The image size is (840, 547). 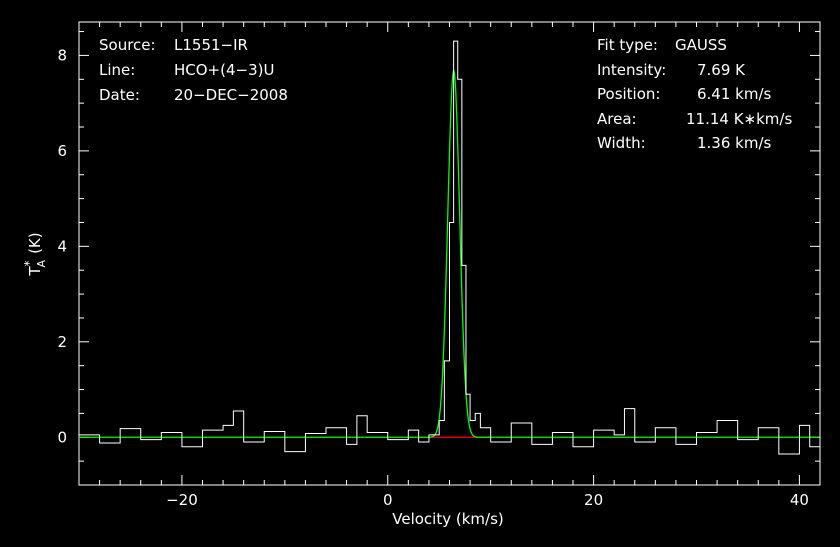 What do you see at coordinates (35, 243) in the screenshot?
I see `y-axis-label-unit: (K)` at bounding box center [35, 243].